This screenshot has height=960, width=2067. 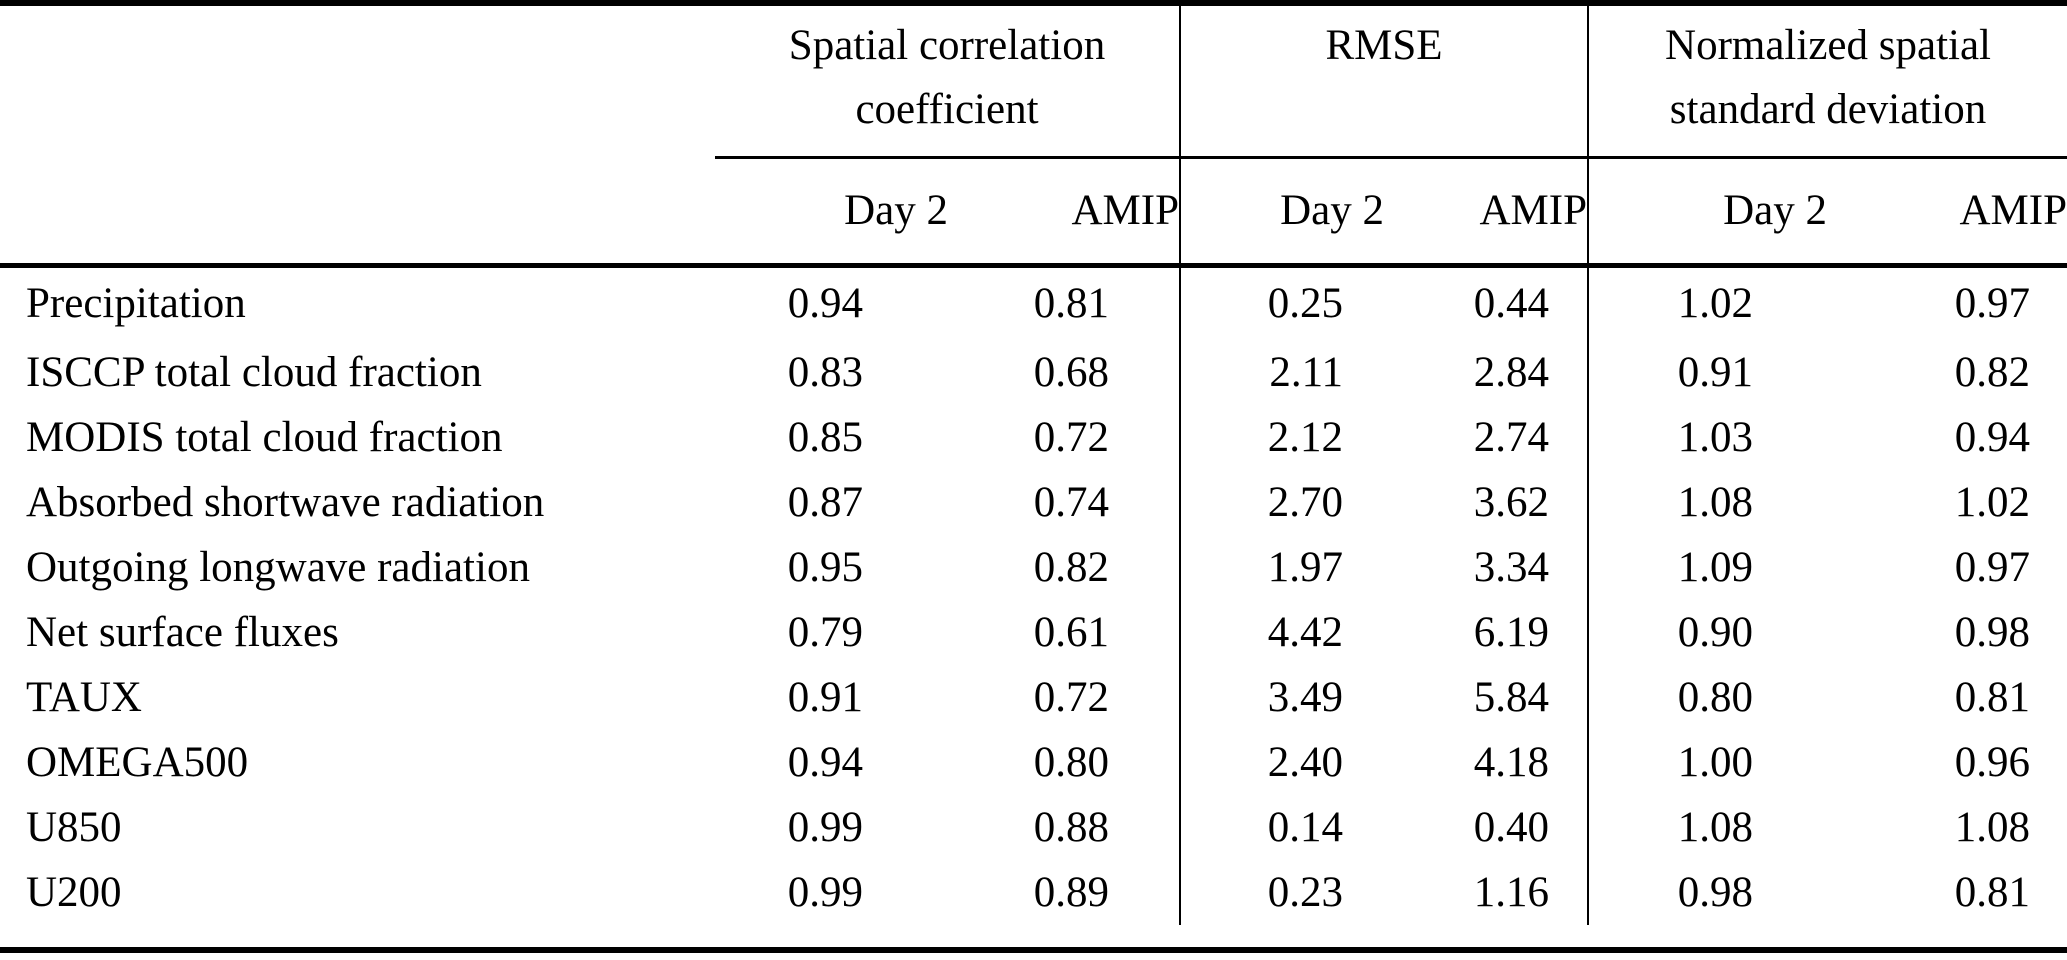 What do you see at coordinates (254, 372) in the screenshot?
I see `row-label: ISCCP total cloud fraction` at bounding box center [254, 372].